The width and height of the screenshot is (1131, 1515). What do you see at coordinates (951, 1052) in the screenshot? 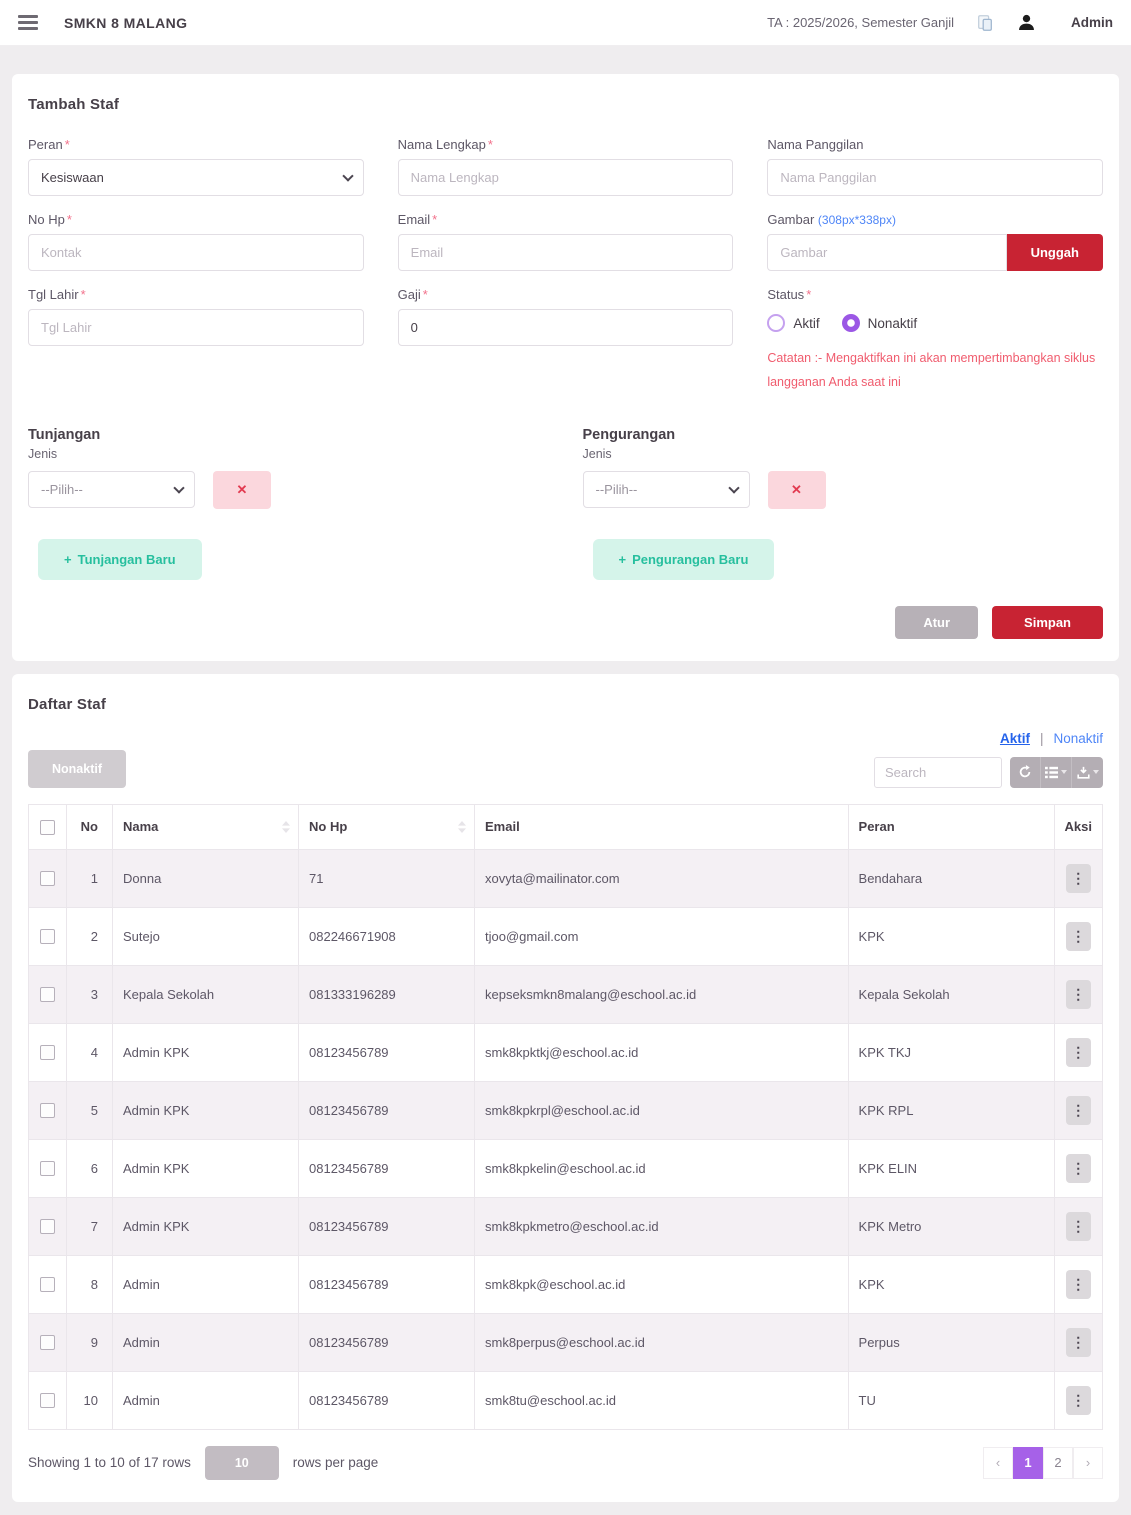
I see `cell-peran: KPK TKJ` at bounding box center [951, 1052].